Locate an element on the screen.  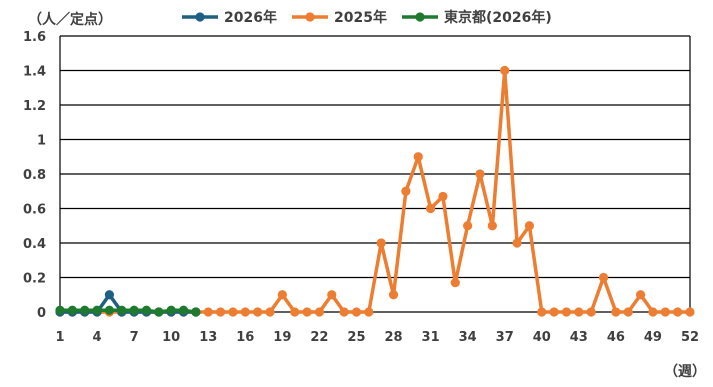
x-tick-label: 10 is located at coordinates (171, 337).